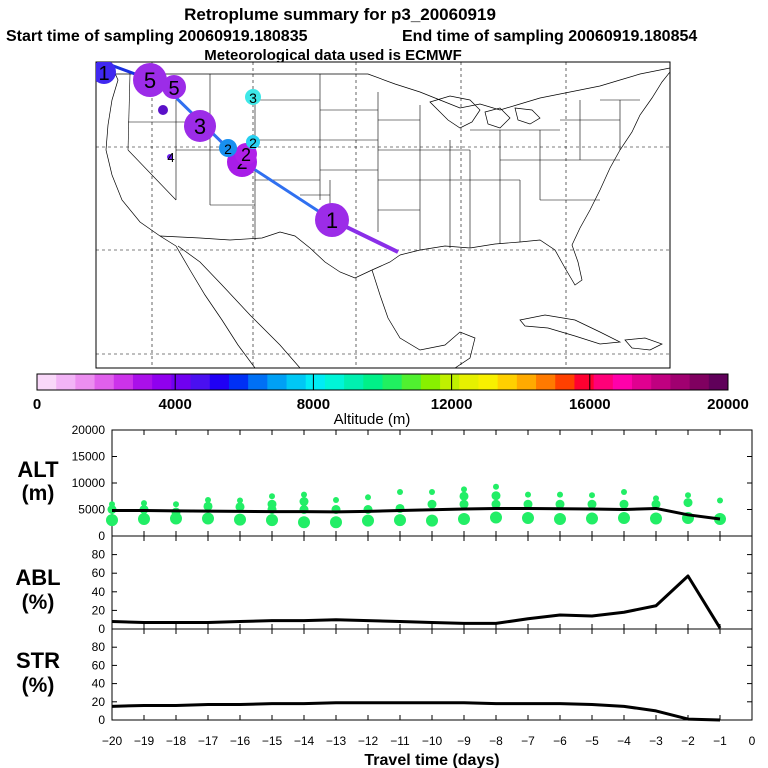 The image size is (768, 768). Describe the element at coordinates (496, 741) in the screenshot. I see `x-tick-label: −8` at that location.